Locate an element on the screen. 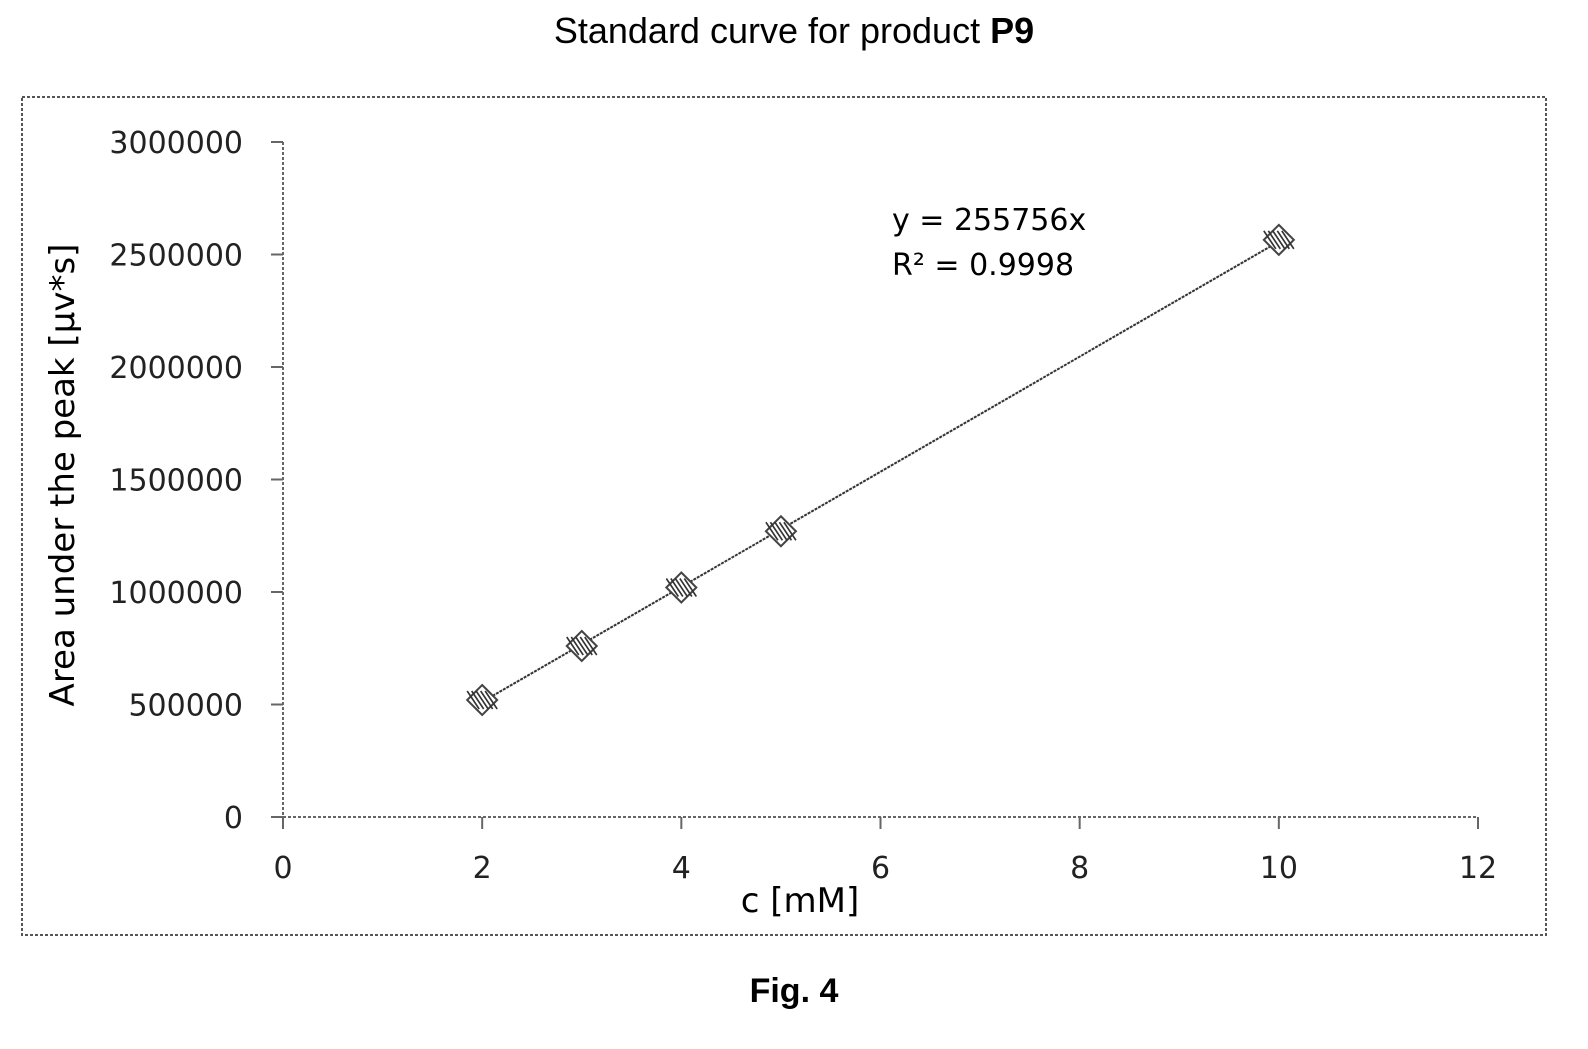  y-axis-label: Area under the peak [µv*s] is located at coordinates (63, 475).